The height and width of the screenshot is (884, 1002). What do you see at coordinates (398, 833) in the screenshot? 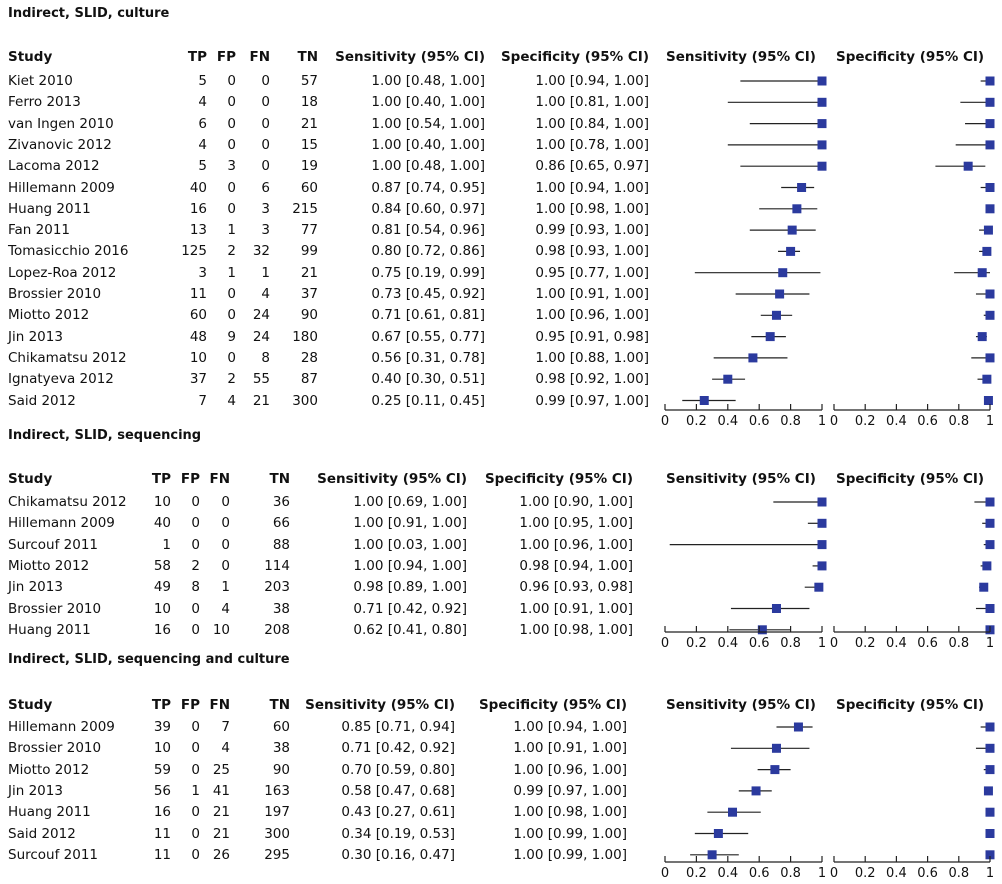
I see `sensitivity-ci-text: 0.34 [0.19, 0.53]` at bounding box center [398, 833].